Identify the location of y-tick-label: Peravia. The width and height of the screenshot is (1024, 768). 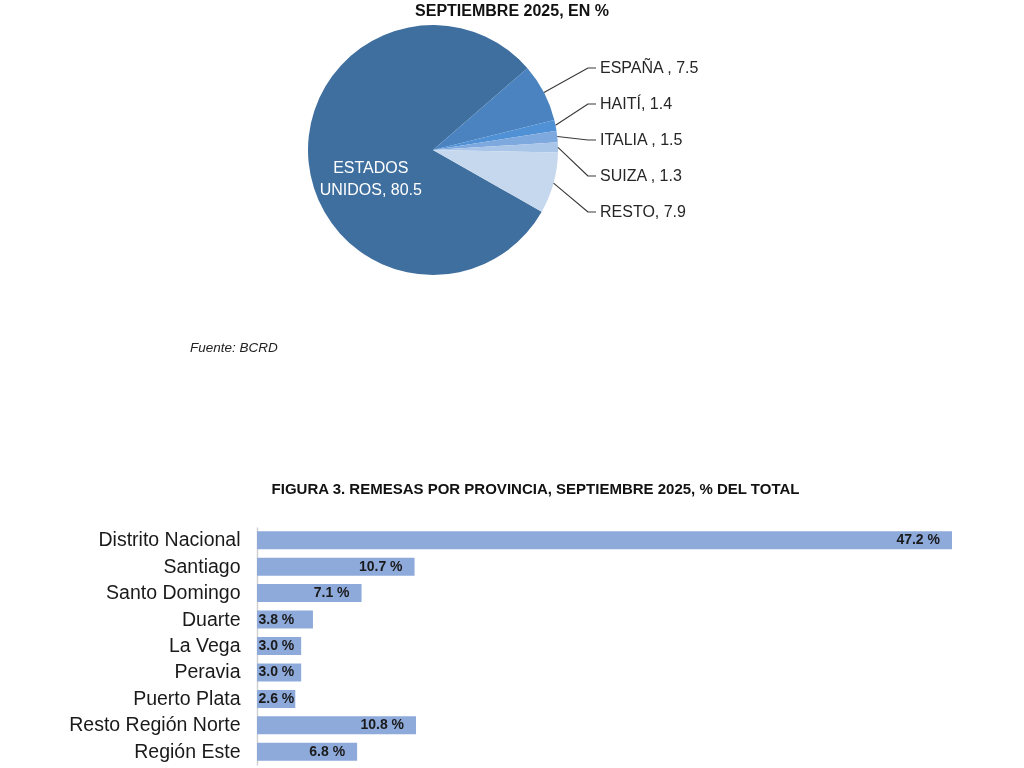
(207, 671).